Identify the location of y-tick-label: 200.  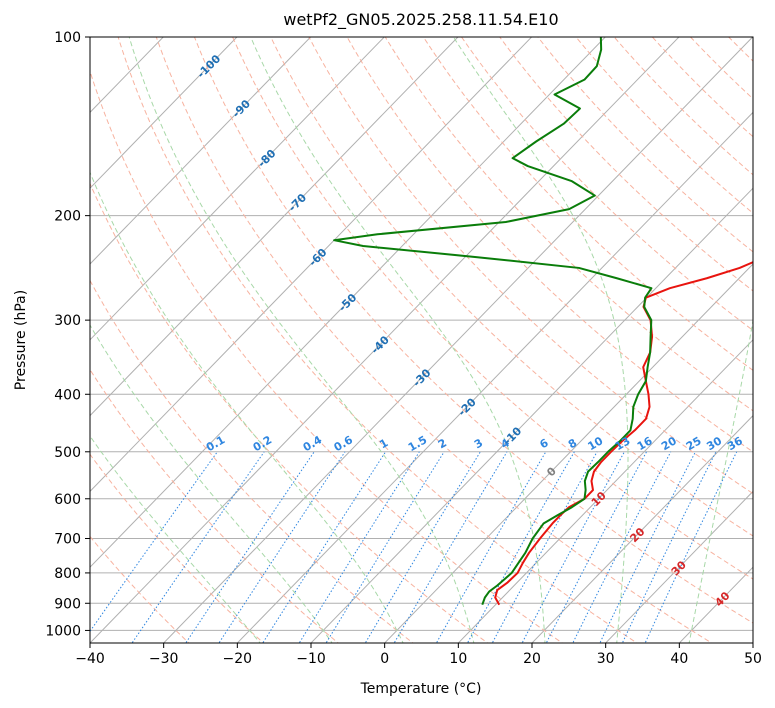
(67, 217).